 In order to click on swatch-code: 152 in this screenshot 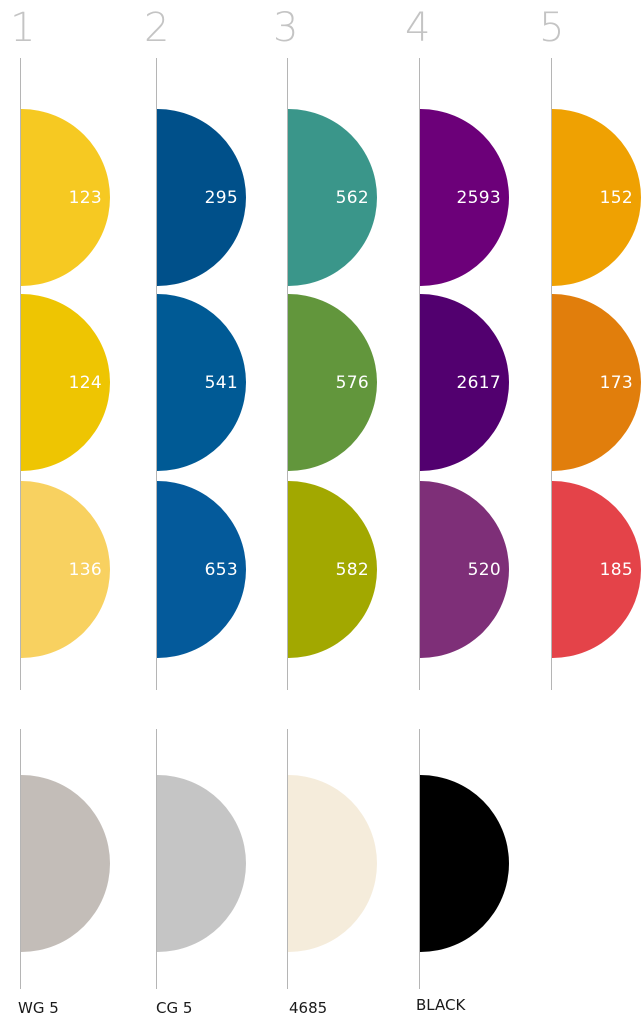, I will do `click(616, 197)`.